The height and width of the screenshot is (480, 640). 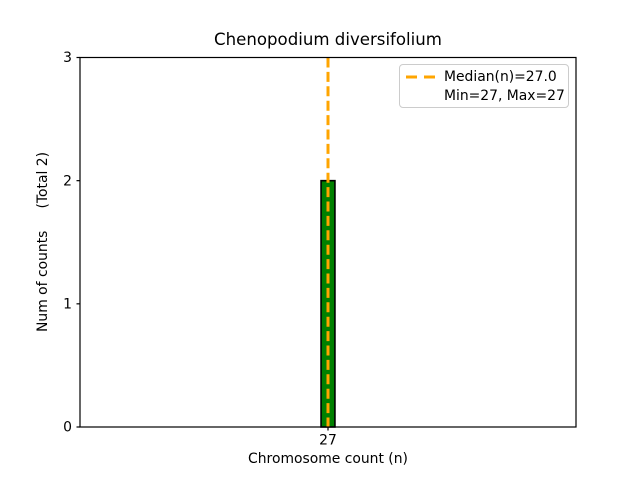 What do you see at coordinates (328, 39) in the screenshot?
I see `chart-title: Chenopodium diversifolium` at bounding box center [328, 39].